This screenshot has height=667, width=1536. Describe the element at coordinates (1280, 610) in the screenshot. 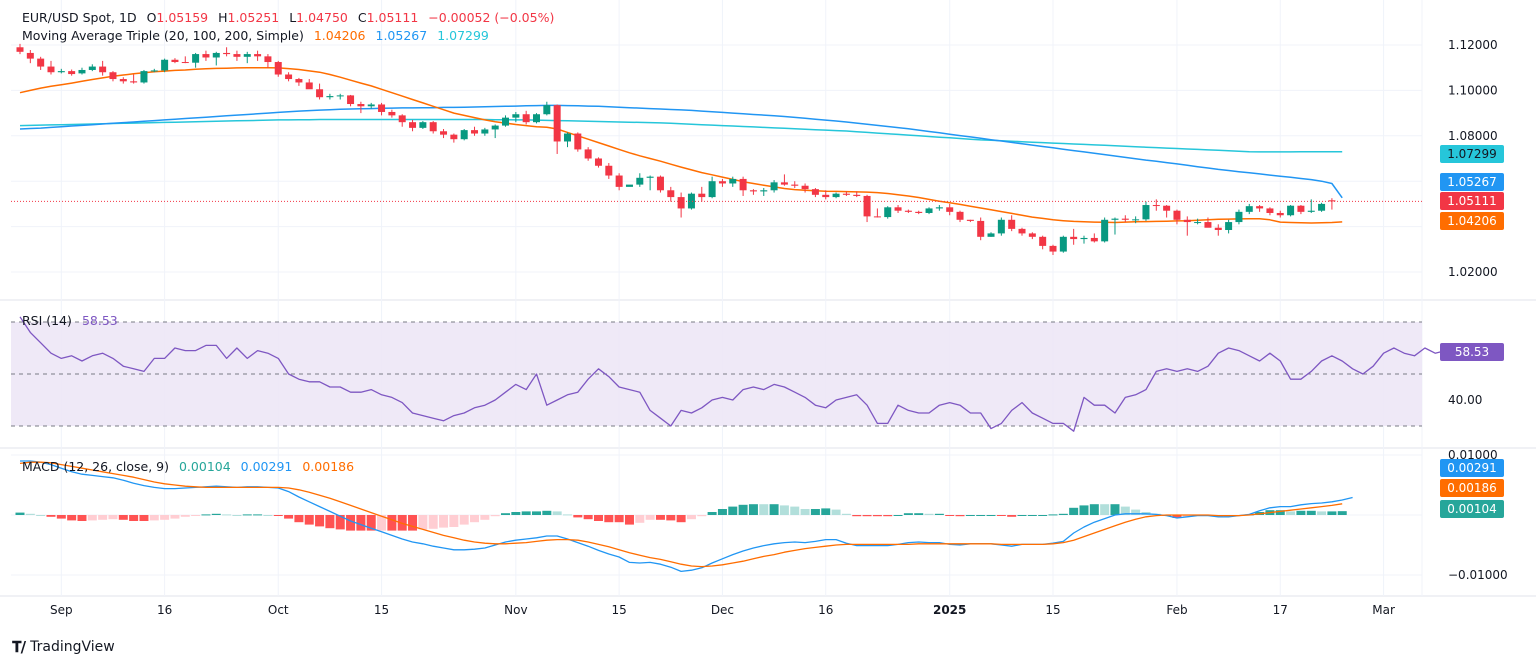

I see `time-axis-label: 17` at that location.